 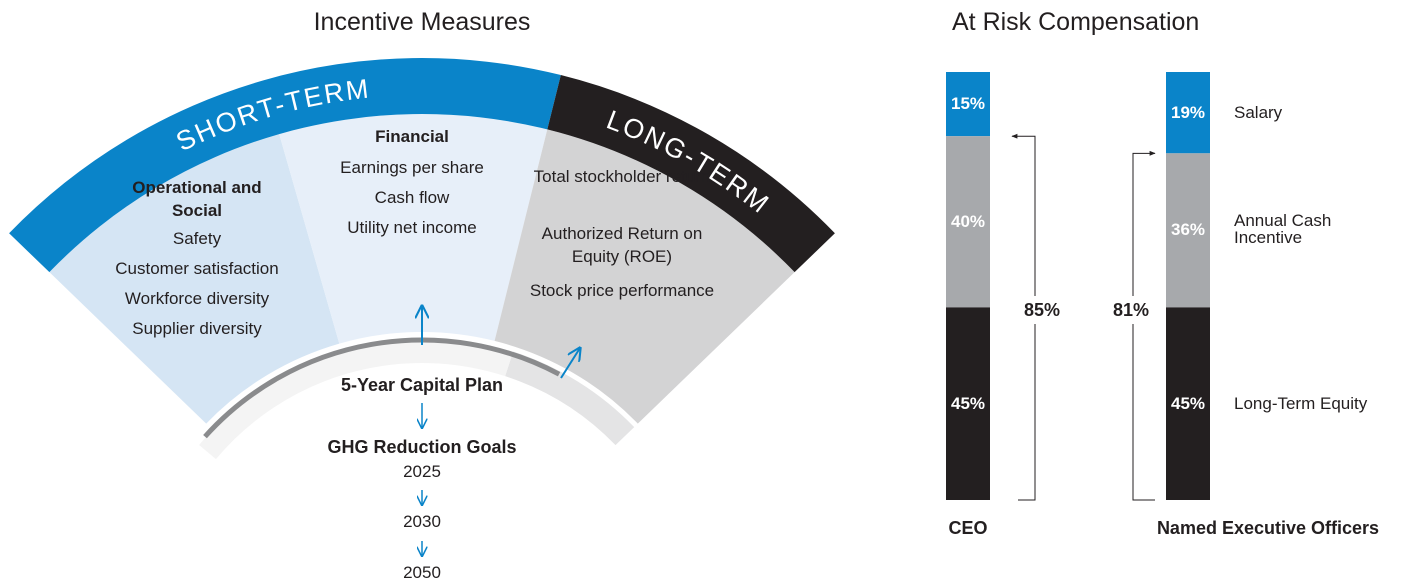 What do you see at coordinates (1268, 528) in the screenshot?
I see `category-label: Named Executive Officers` at bounding box center [1268, 528].